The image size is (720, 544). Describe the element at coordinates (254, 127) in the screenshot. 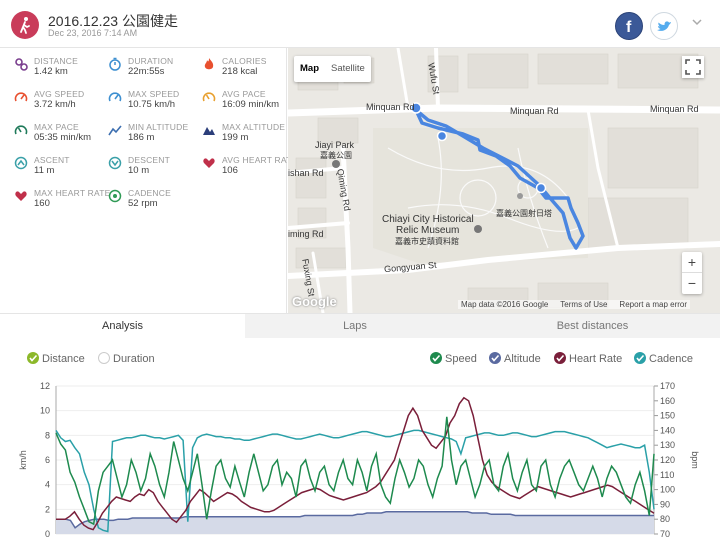

I see `stat-label: MAX ALTITUDE` at that location.